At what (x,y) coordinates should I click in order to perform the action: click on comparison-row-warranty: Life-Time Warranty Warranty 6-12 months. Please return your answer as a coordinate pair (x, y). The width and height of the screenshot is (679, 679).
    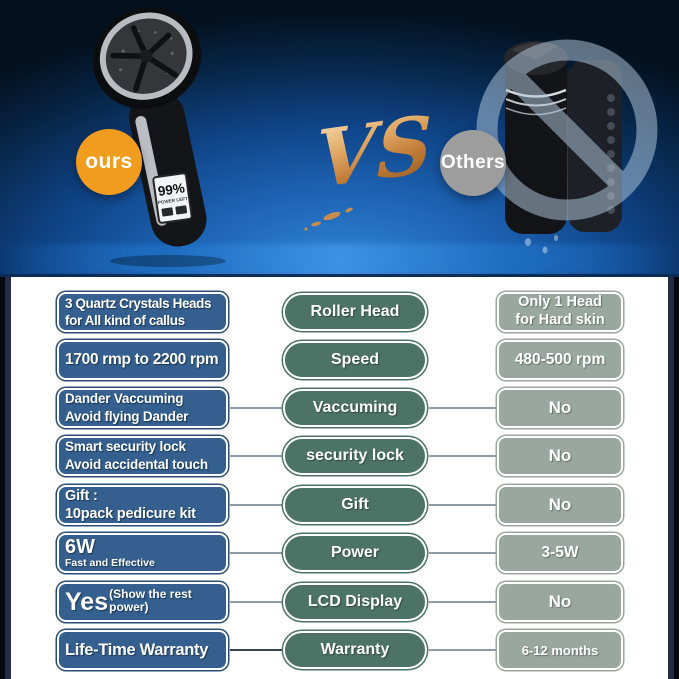
    Looking at the image, I should click on (339, 650).